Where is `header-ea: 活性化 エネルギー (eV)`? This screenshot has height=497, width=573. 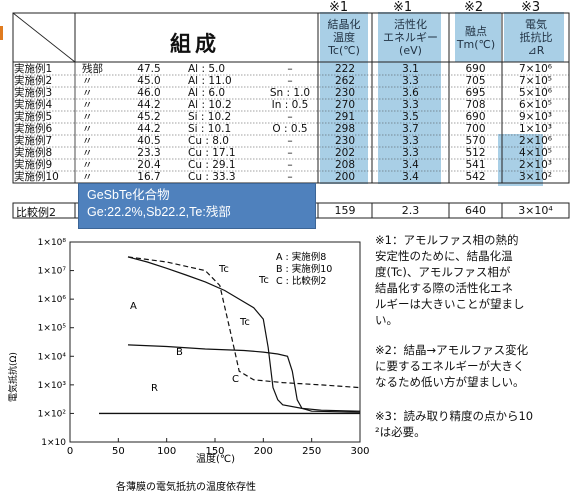
header-ea: 活性化 エネルギー (eV) is located at coordinates (410, 37).